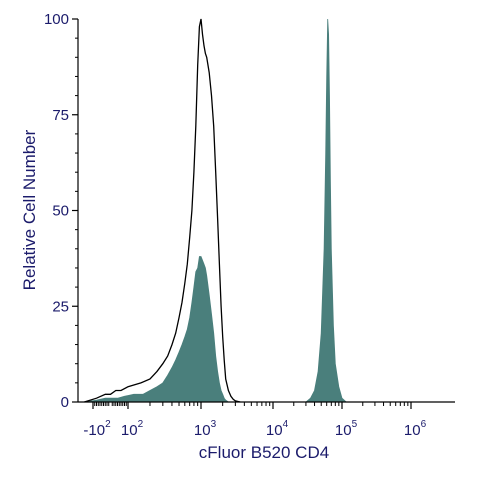 This screenshot has height=480, width=480. Describe the element at coordinates (415, 429) in the screenshot. I see `x-tick-label: 10⁶` at that location.